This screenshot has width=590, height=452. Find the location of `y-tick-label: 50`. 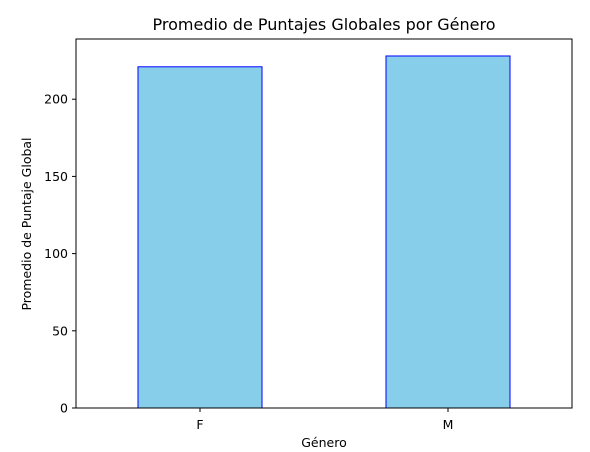

y-tick-label: 50 is located at coordinates (60, 330).